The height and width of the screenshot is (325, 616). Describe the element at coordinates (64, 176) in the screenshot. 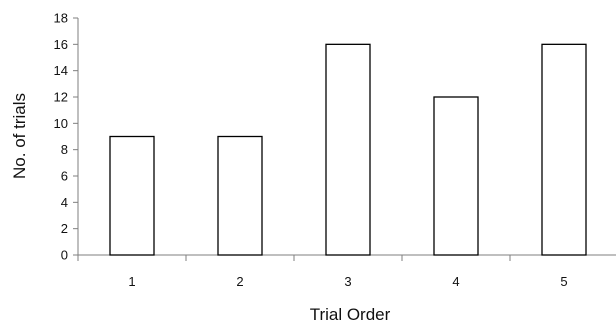

I see `y-tick-label: 6` at that location.